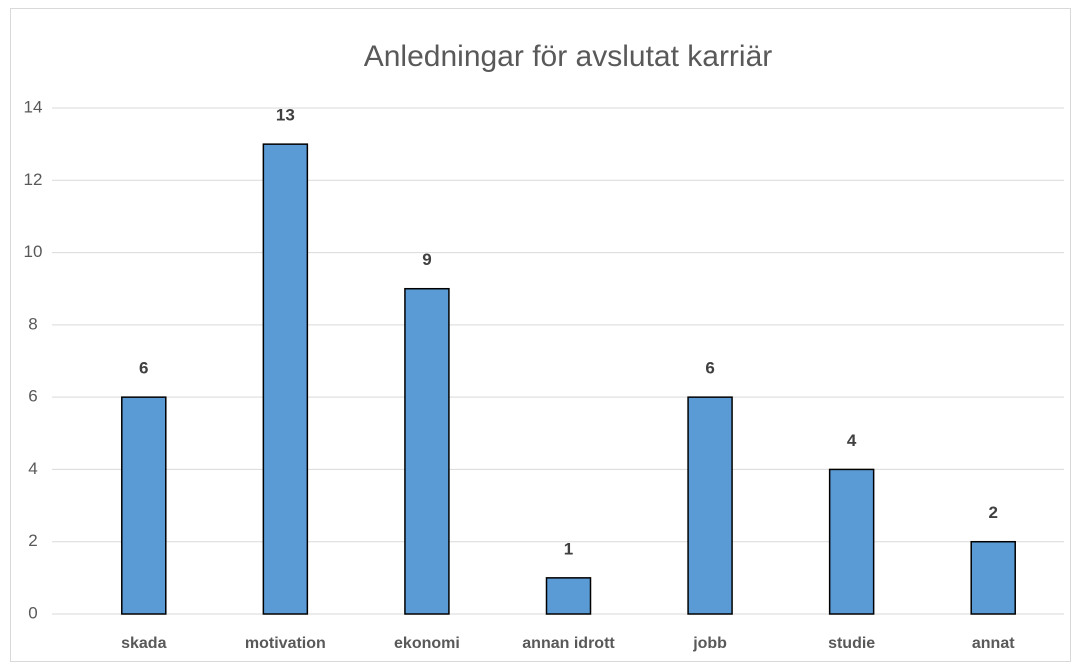 The height and width of the screenshot is (670, 1081). Describe the element at coordinates (32, 396) in the screenshot. I see `y-tick-label: 6` at that location.